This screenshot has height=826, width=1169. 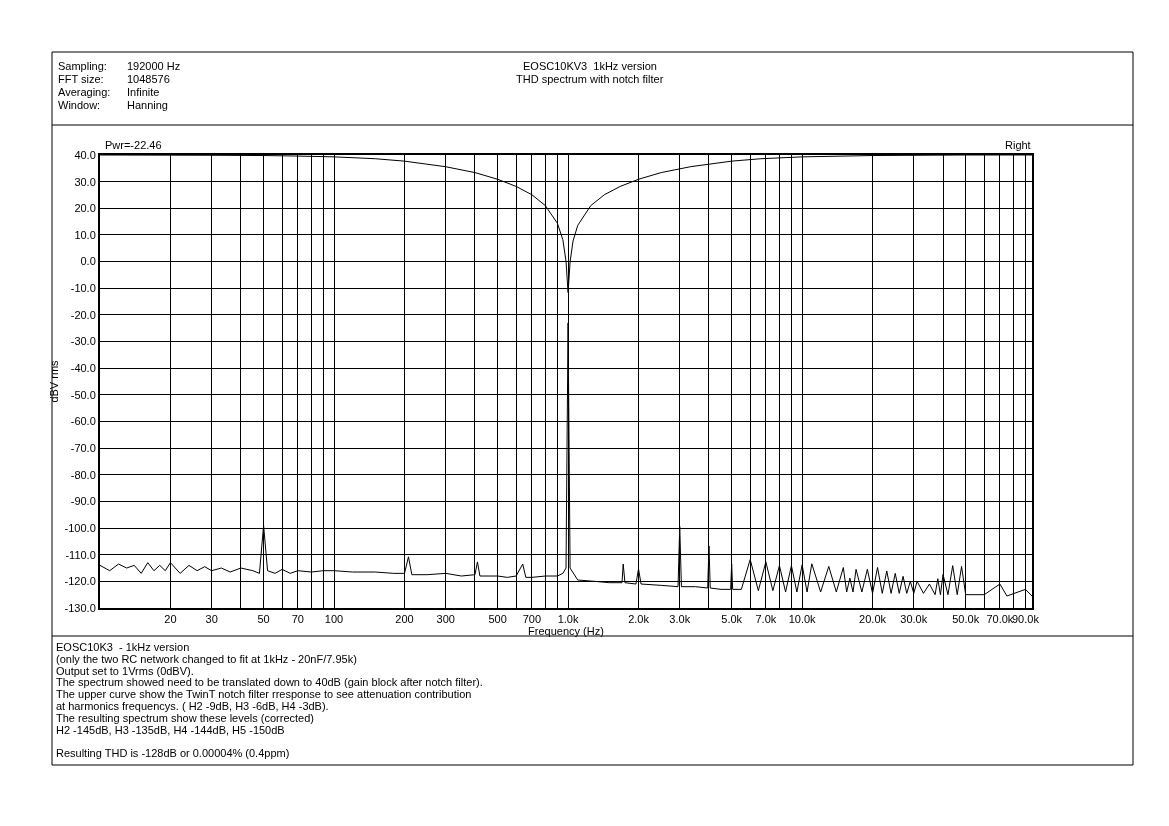 I want to click on chart-title: EOSC10KV3 1kHz version, so click(x=590, y=66).